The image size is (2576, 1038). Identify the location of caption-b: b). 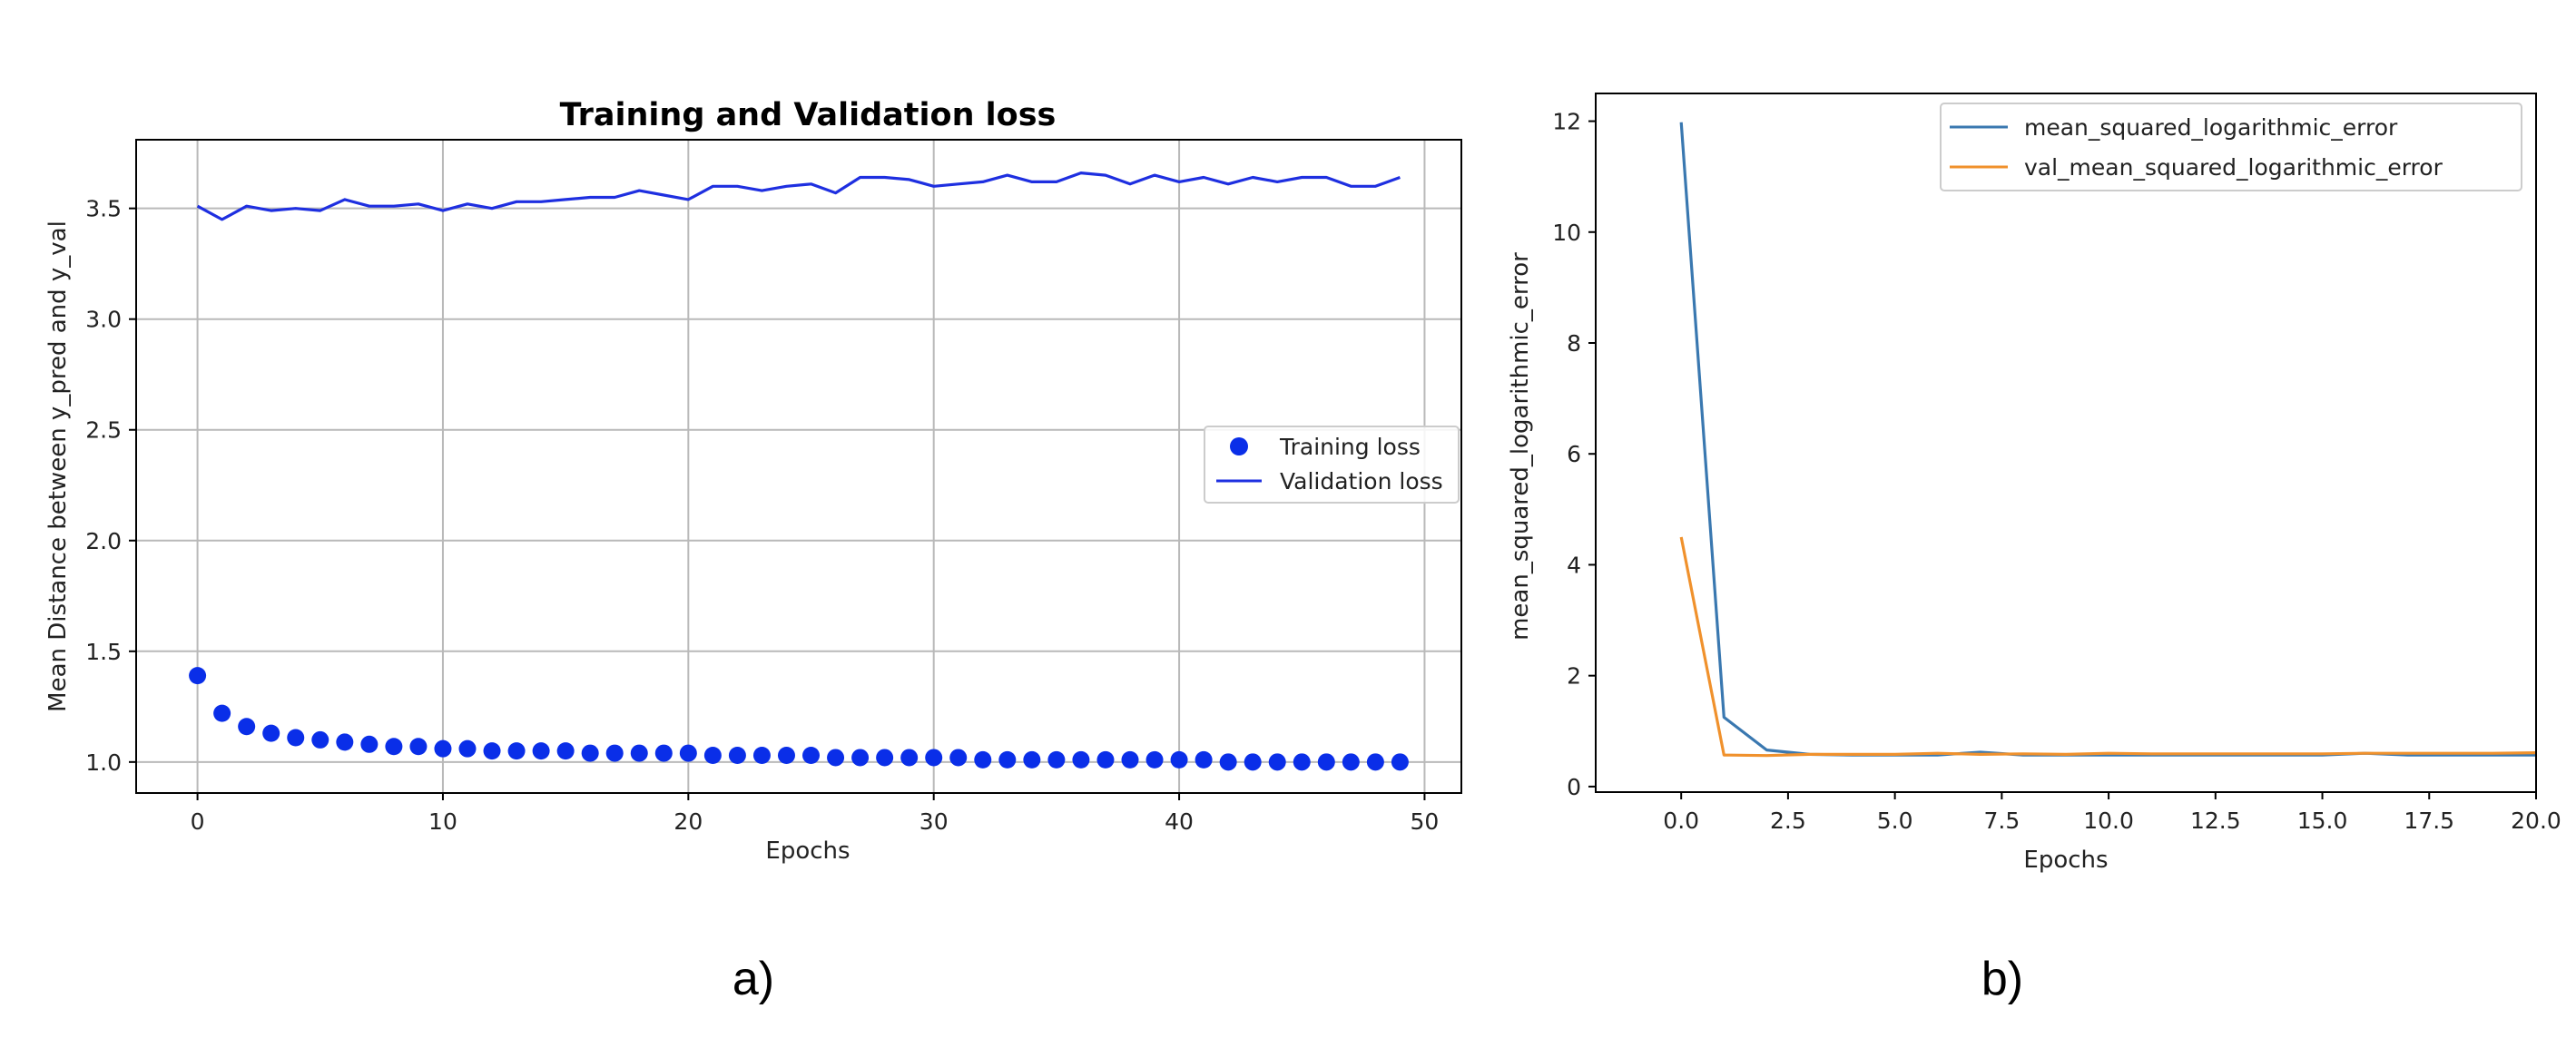
(2002, 979).